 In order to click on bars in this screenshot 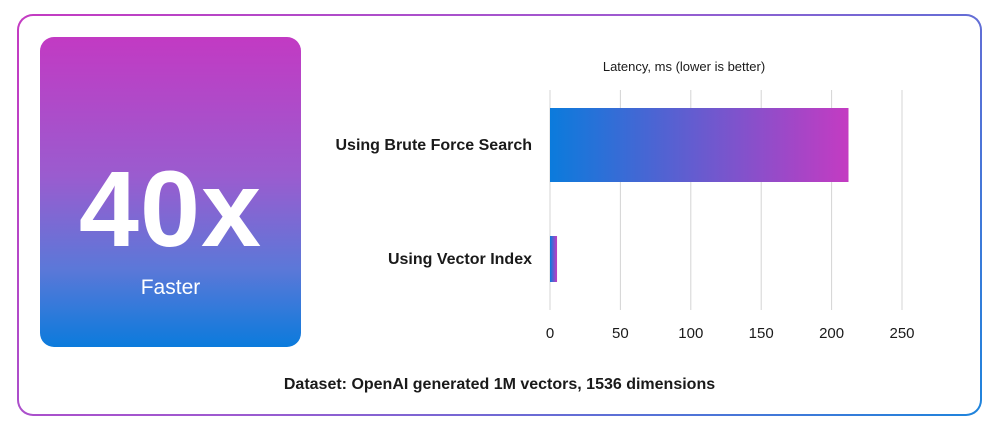, I will do `click(699, 195)`.